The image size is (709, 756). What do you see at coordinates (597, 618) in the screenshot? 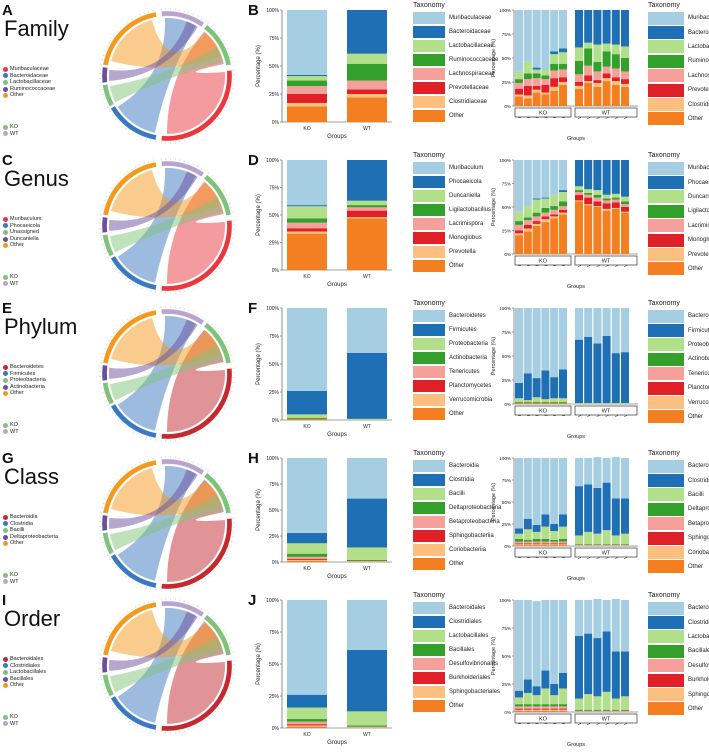
I see `bar-segment-WT3-Bacteroidales` at bounding box center [597, 618].